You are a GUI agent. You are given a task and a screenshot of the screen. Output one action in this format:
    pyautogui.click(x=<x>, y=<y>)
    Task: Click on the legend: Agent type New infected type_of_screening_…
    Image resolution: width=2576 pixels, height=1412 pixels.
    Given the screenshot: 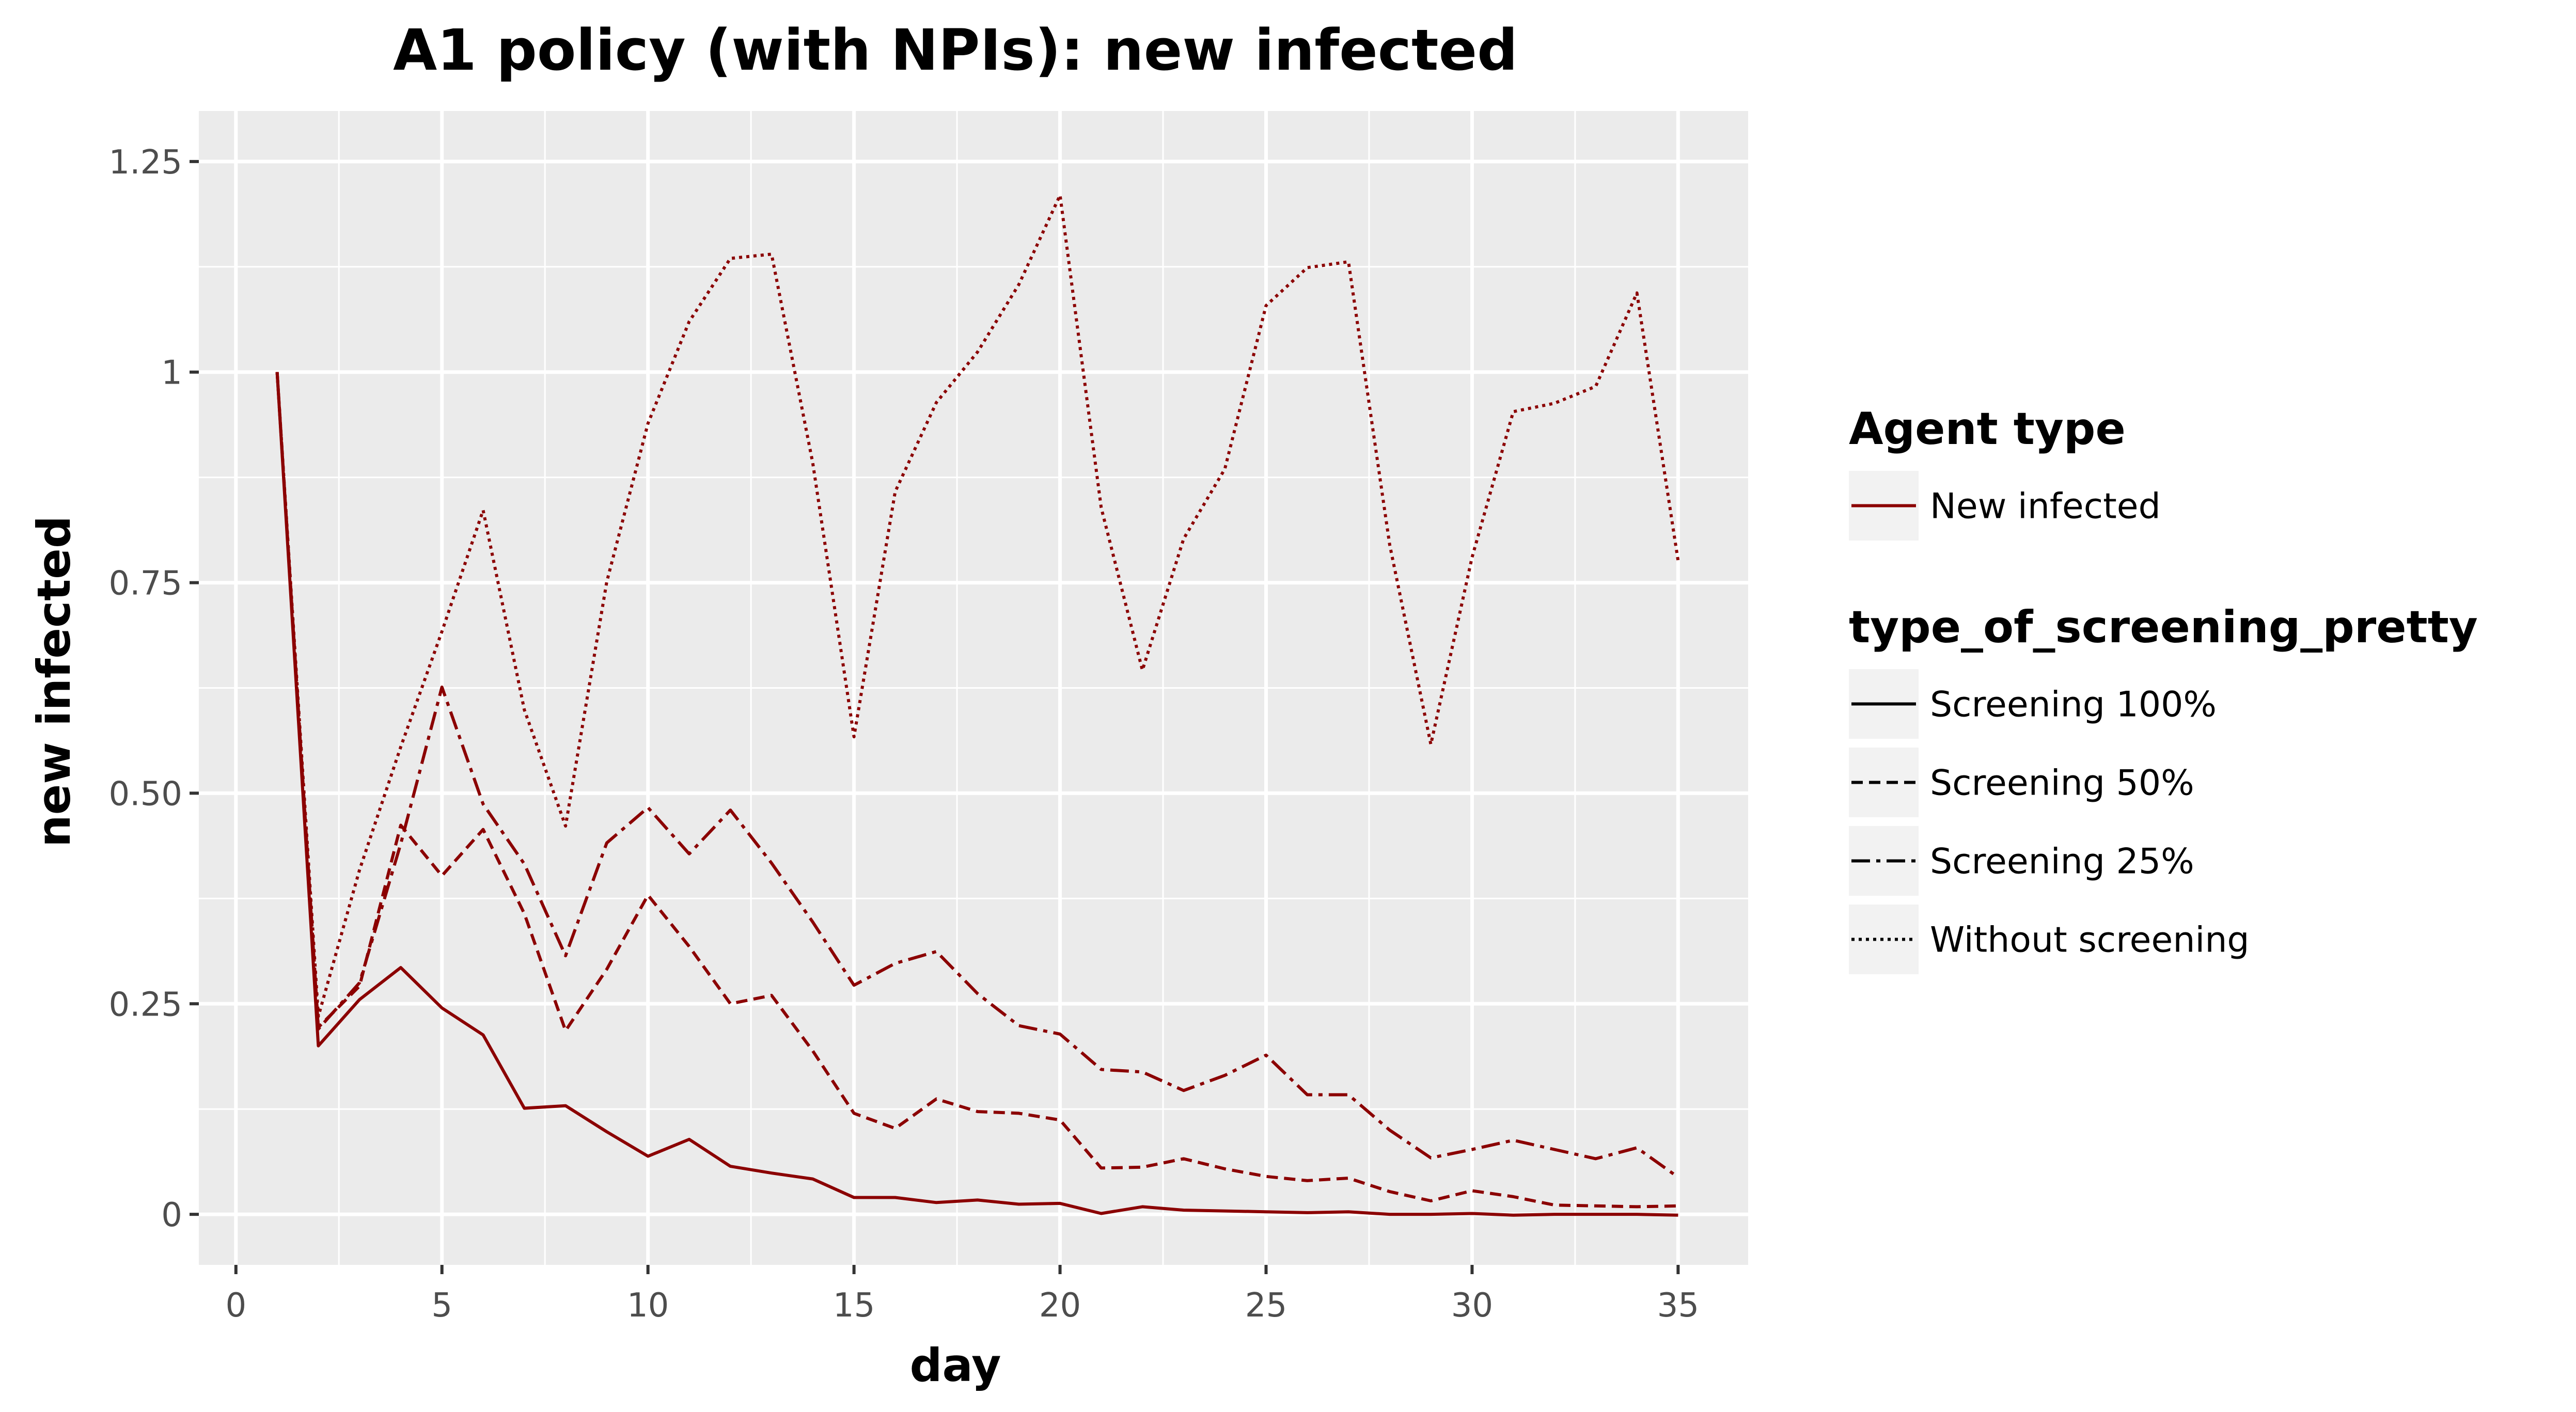 What is the action you would take?
    pyautogui.click(x=2163, y=688)
    